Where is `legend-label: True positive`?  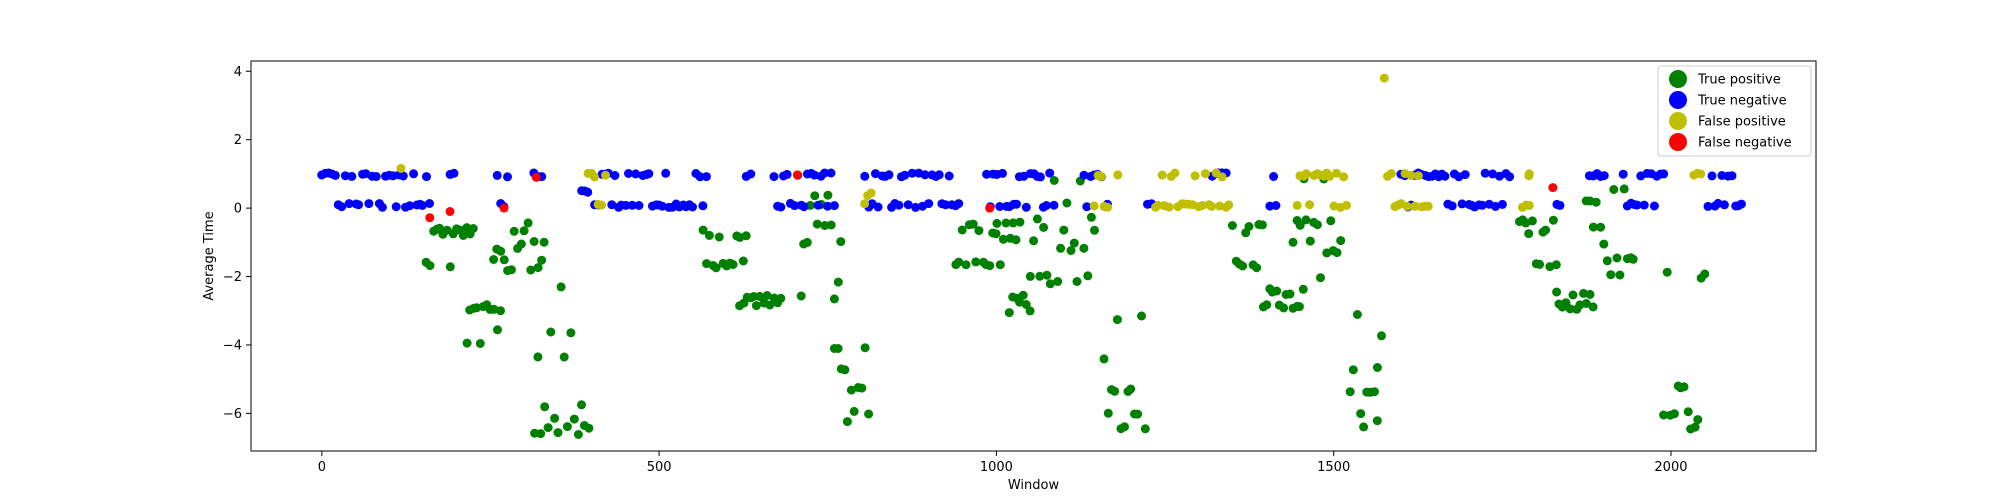
legend-label: True positive is located at coordinates (1739, 80).